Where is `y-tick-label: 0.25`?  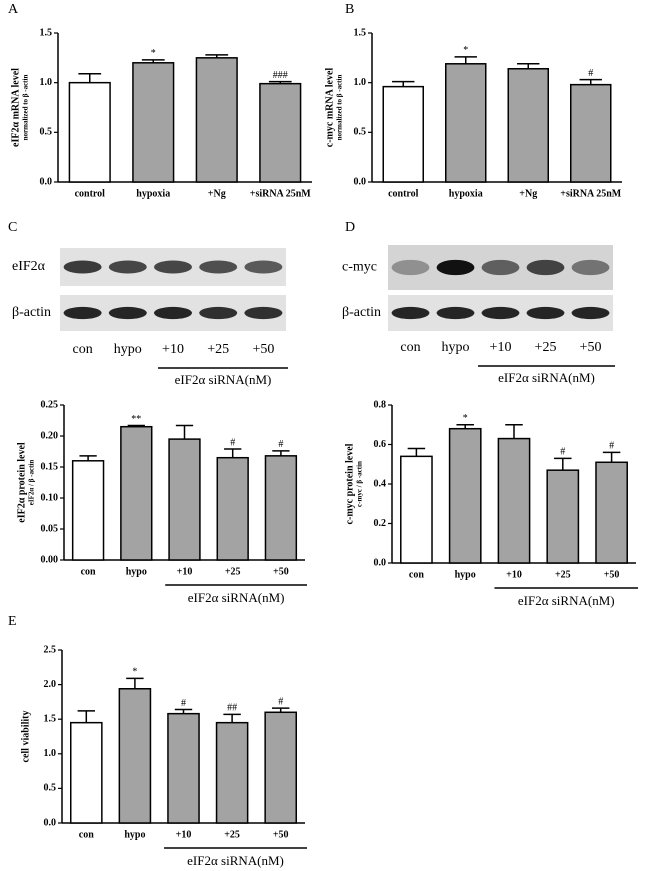 y-tick-label: 0.25 is located at coordinates (50, 404).